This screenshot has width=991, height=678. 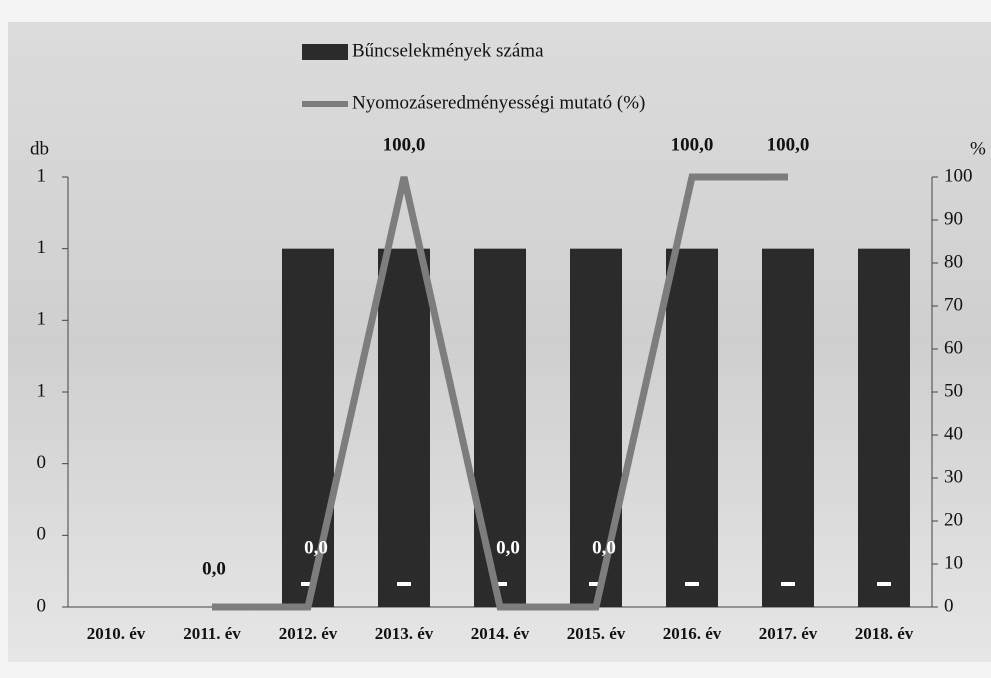 I want to click on y2-tick-label: 30, so click(x=953, y=476).